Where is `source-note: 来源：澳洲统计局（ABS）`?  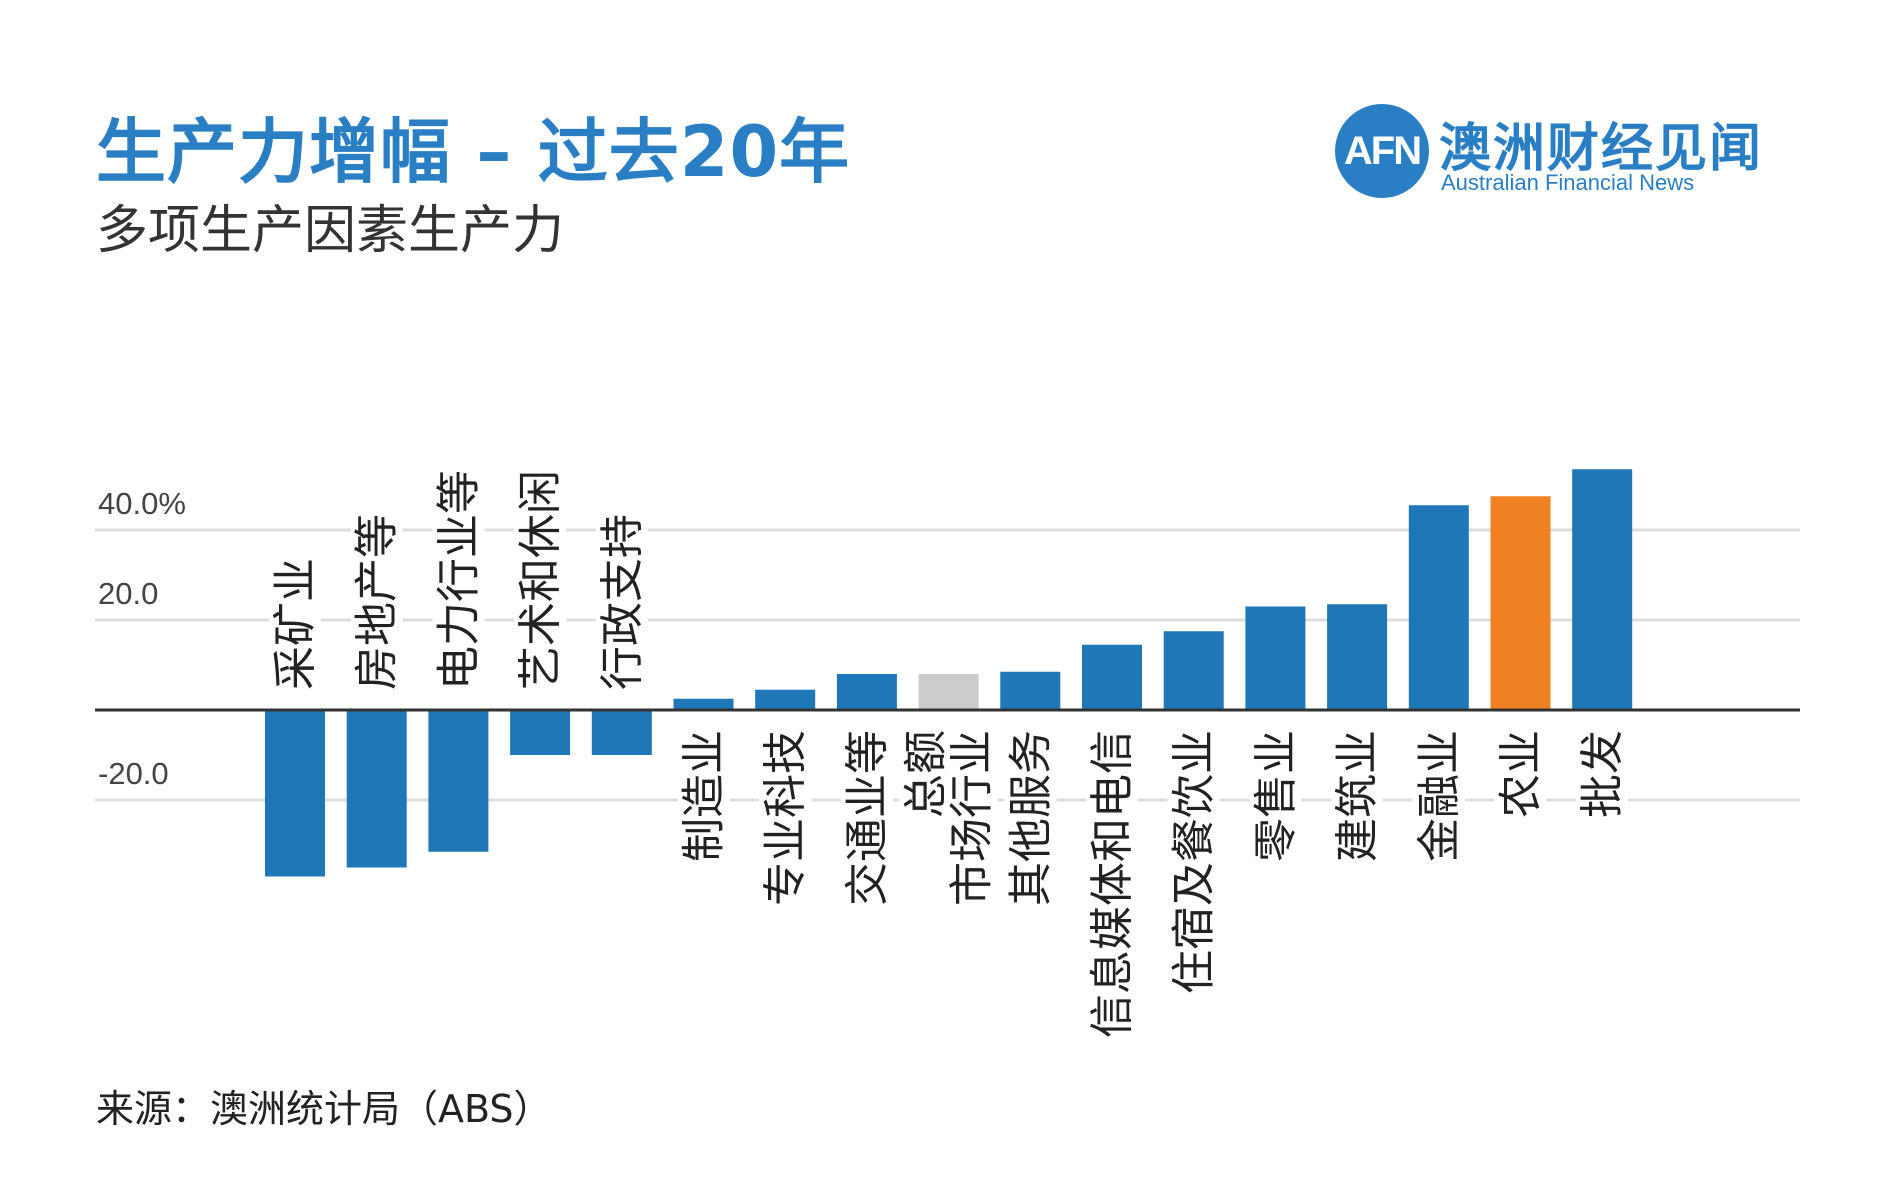 source-note: 来源：澳洲统计局（ABS） is located at coordinates (324, 1109).